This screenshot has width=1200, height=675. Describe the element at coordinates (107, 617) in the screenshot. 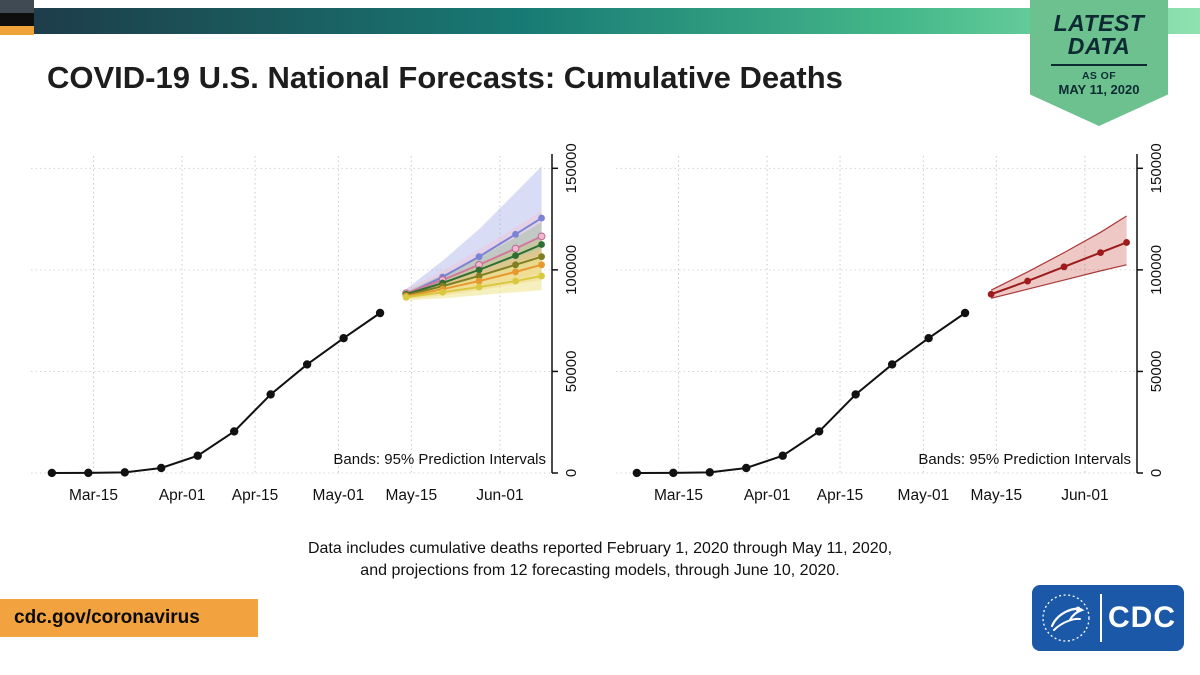

I see `cdc-url-text: cdc.gov/coronavirus` at that location.